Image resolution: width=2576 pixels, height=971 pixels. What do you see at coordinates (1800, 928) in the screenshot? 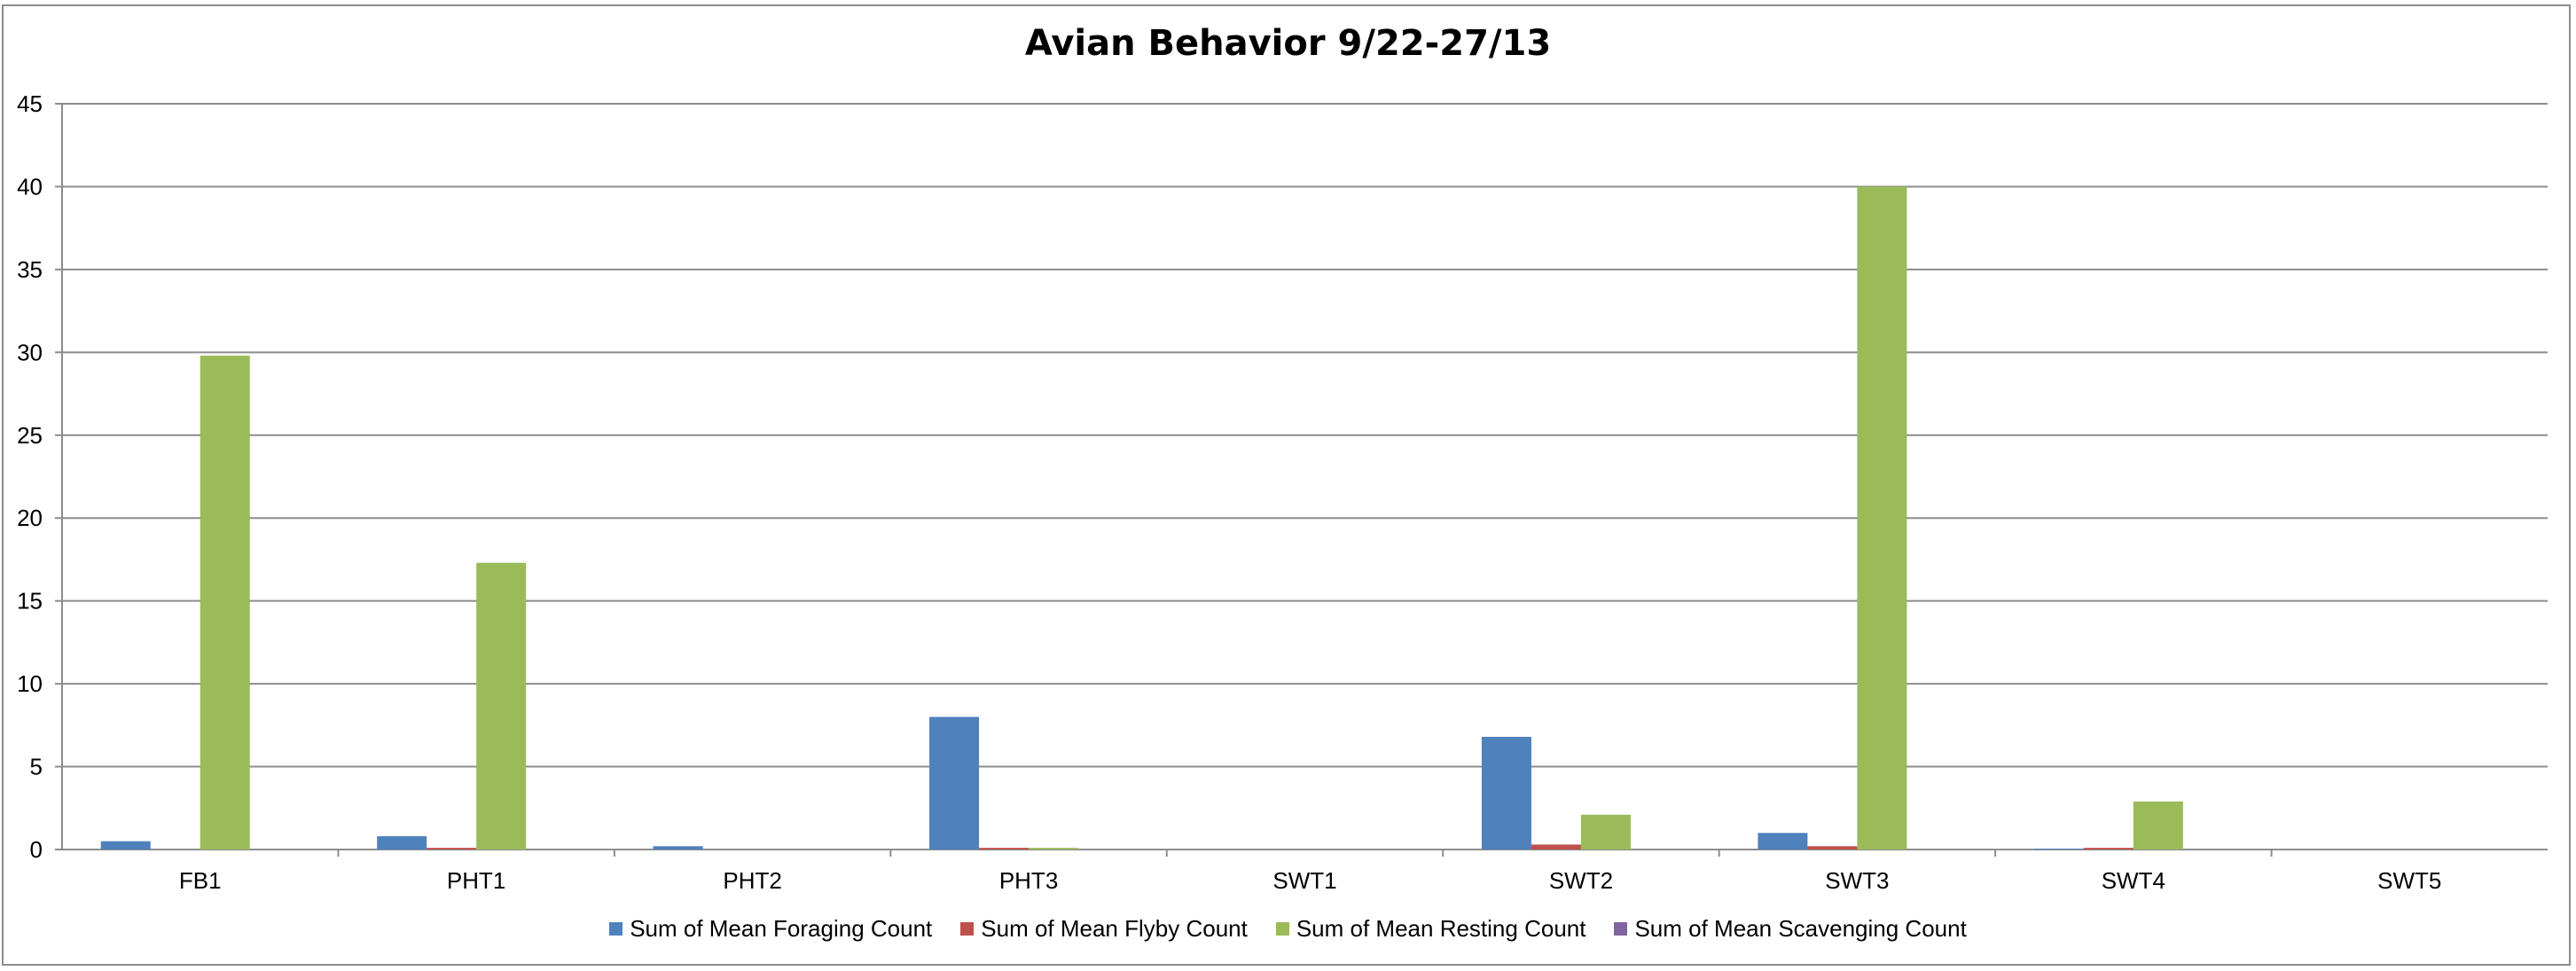
I see `legend-label: Sum of Mean Scavenging Count` at bounding box center [1800, 928].